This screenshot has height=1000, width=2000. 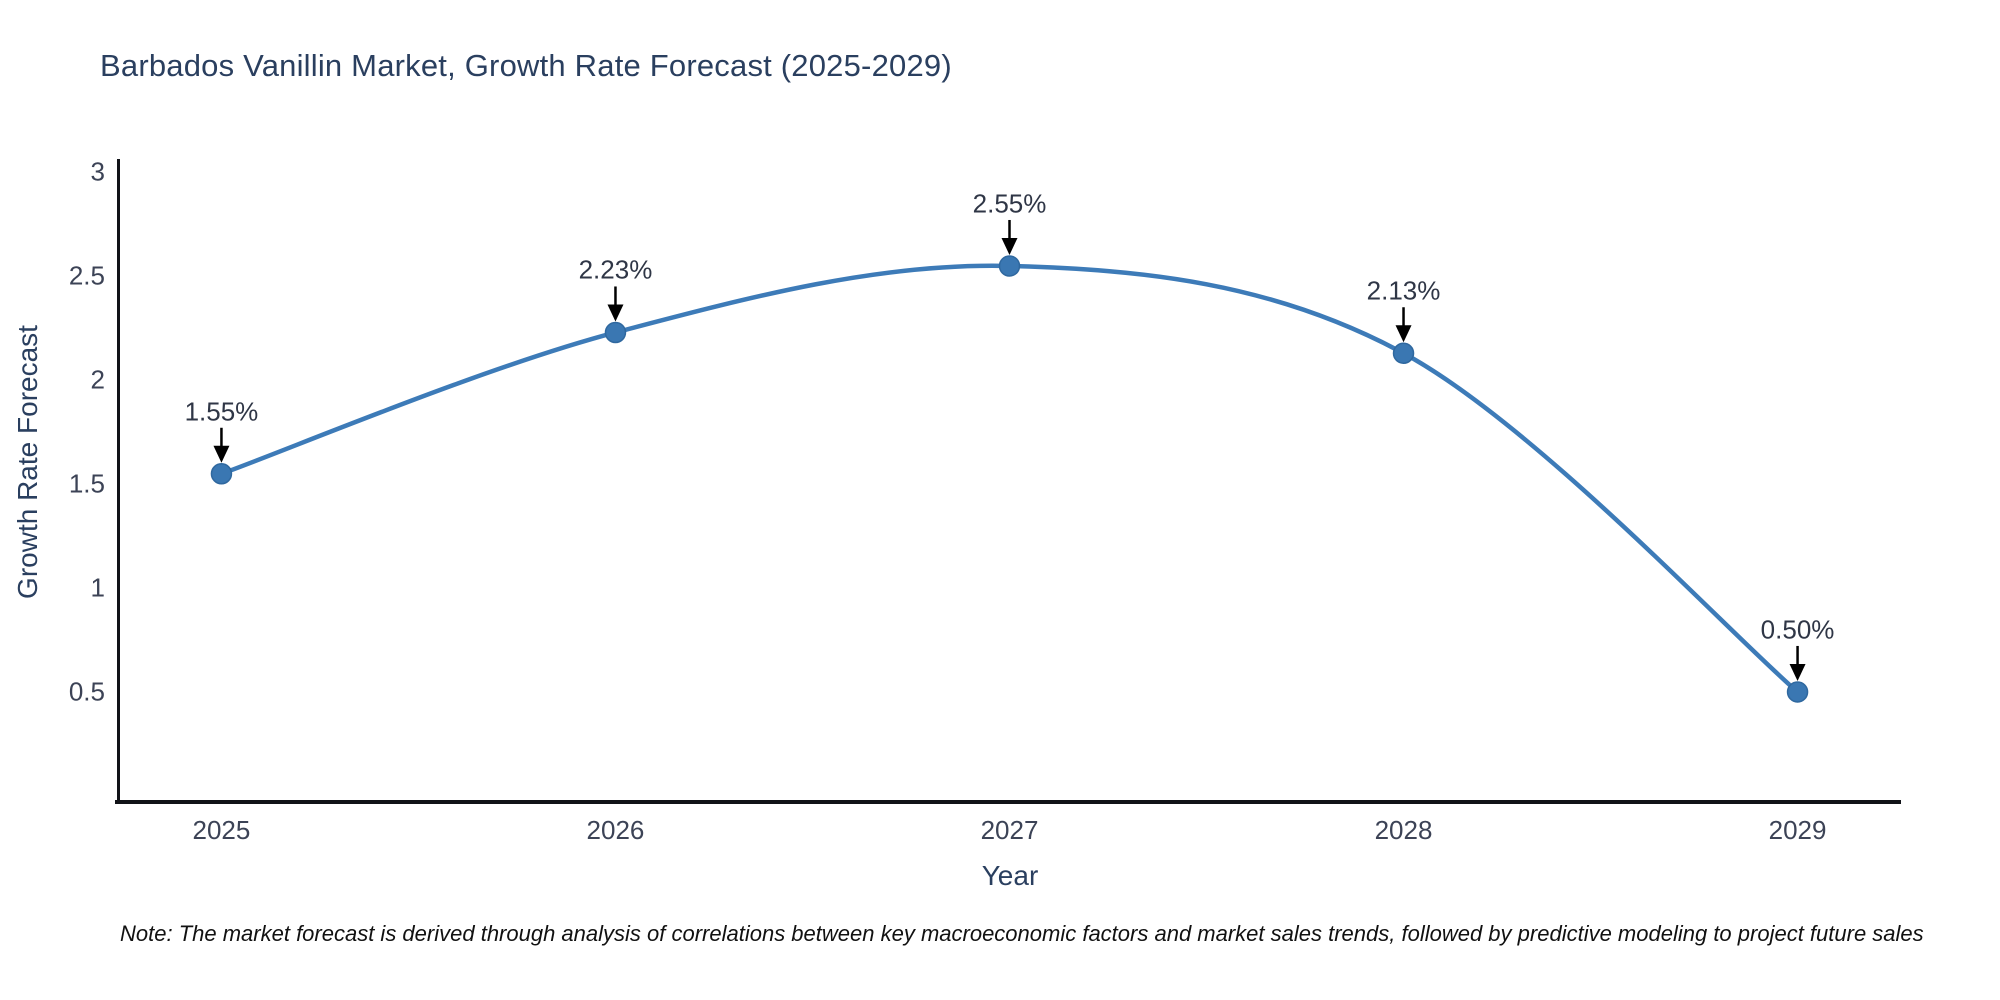 I want to click on x-tick-label: 2028, so click(x=1403, y=830).